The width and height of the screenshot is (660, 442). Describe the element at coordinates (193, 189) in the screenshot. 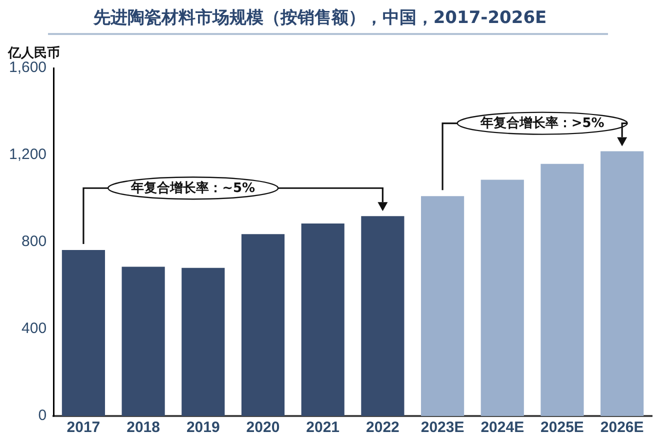

I see `annotation: 年复合增长率：~5%` at that location.